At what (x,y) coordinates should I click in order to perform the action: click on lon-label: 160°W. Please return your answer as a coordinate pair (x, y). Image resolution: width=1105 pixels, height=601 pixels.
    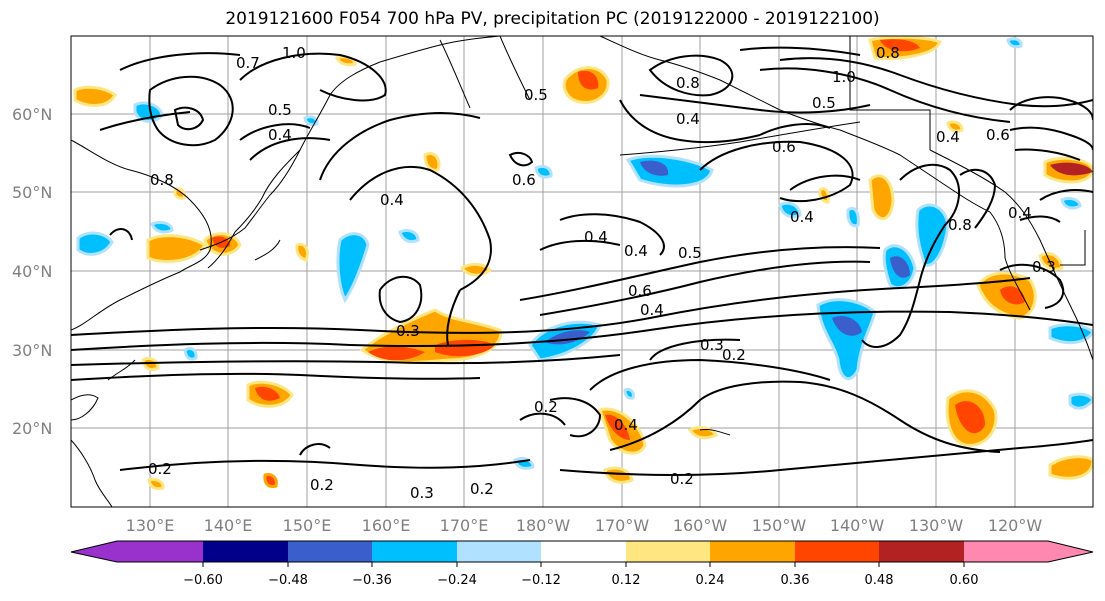
    Looking at the image, I should click on (700, 525).